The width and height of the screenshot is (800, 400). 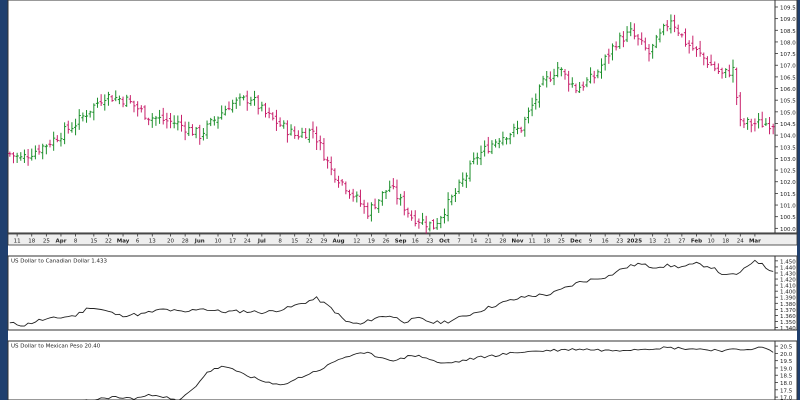 What do you see at coordinates (76, 242) in the screenshot?
I see `time-axis-label: 8` at bounding box center [76, 242].